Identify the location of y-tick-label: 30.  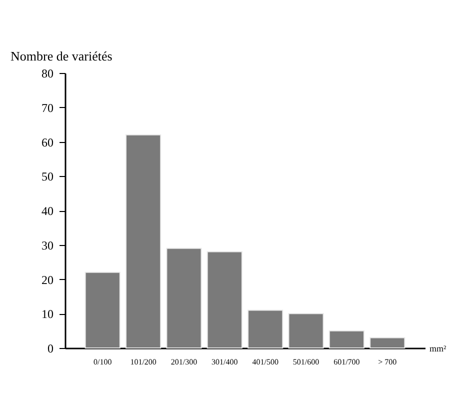
(48, 245).